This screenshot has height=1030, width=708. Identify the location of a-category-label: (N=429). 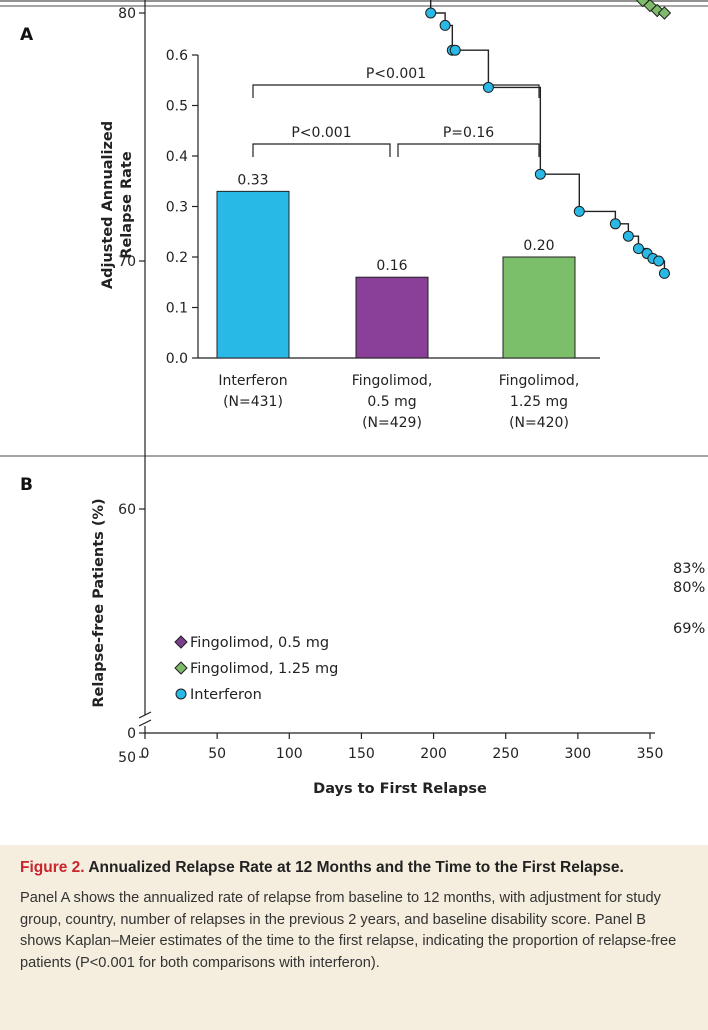
(392, 423).